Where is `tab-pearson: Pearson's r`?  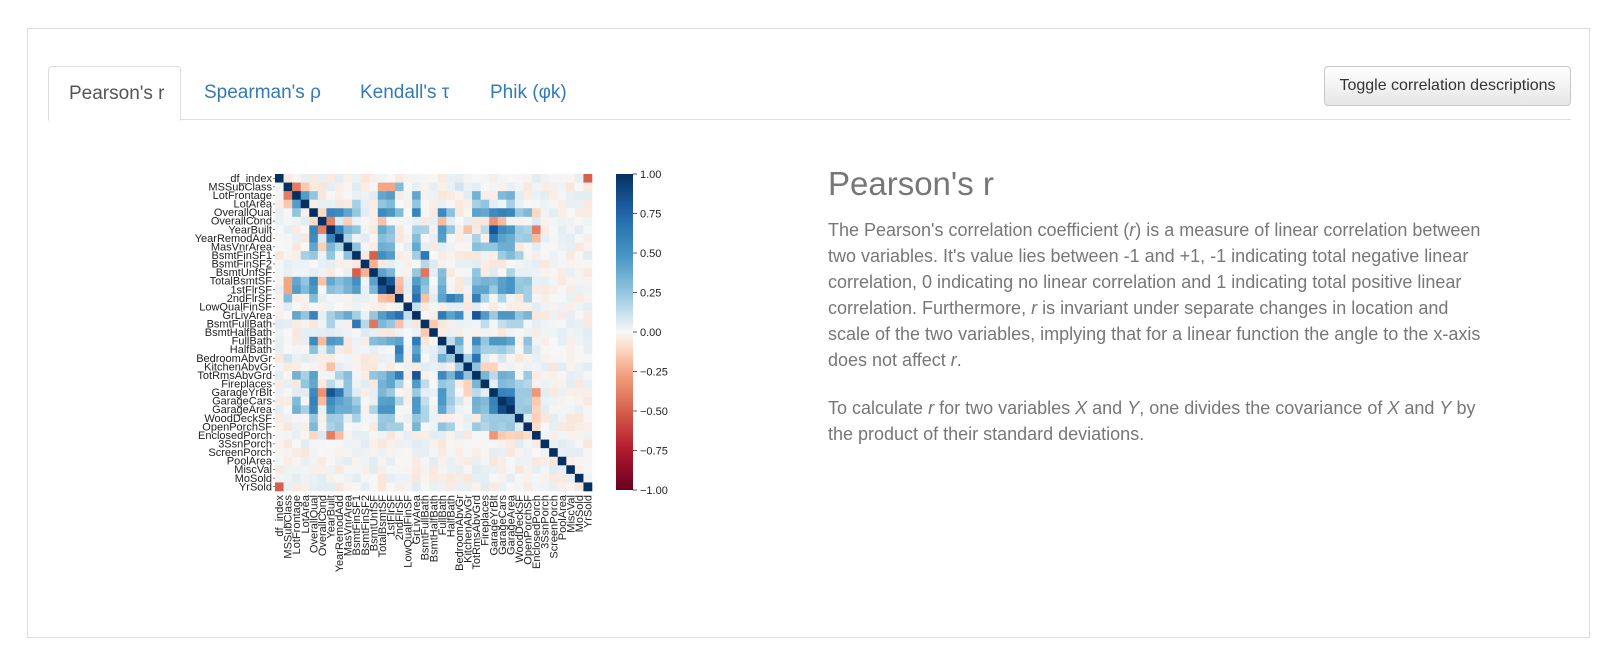
tab-pearson: Pearson's r is located at coordinates (114, 93).